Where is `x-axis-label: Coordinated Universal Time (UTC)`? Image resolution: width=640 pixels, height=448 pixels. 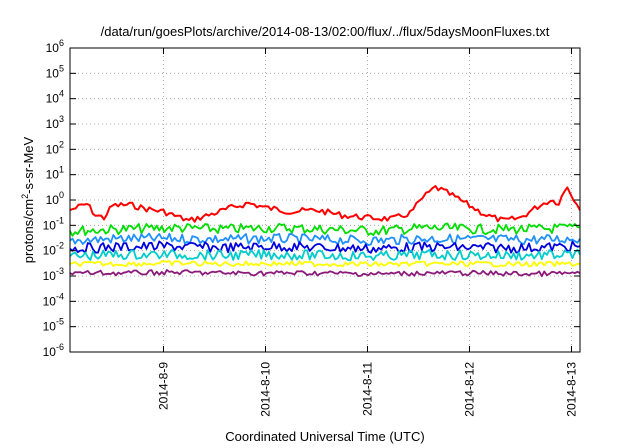
x-axis-label: Coordinated Universal Time (UTC) is located at coordinates (324, 436).